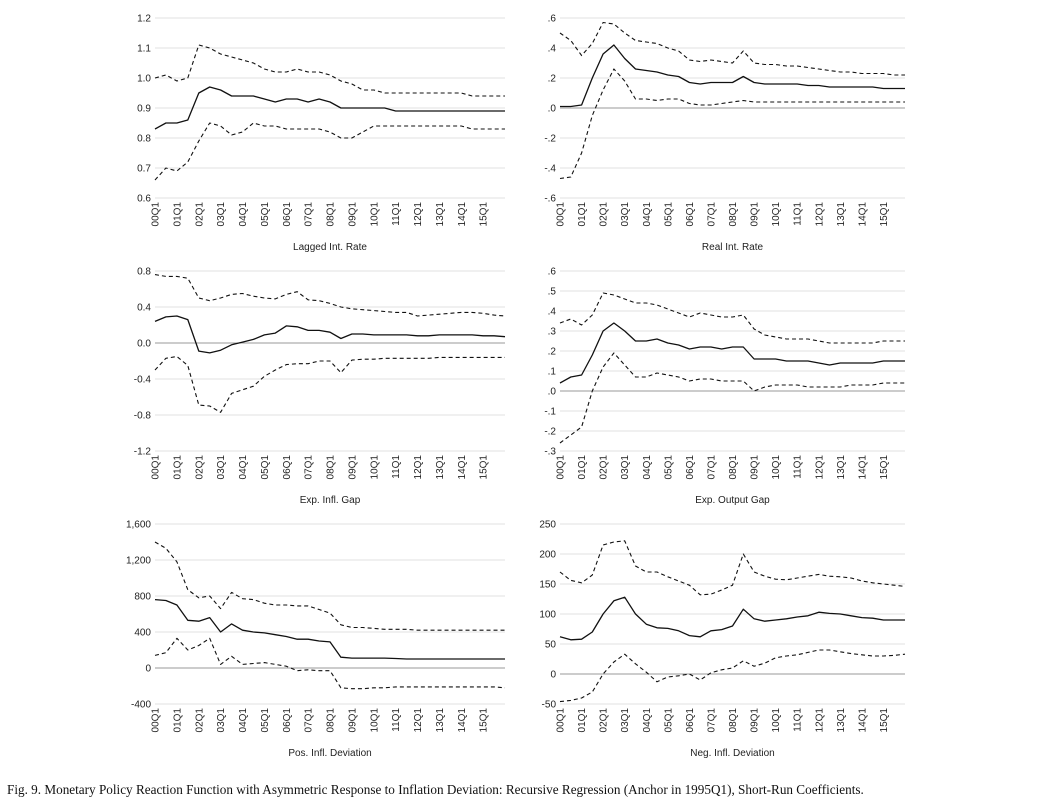 This screenshot has height=807, width=1043. I want to click on y-tick-label: -0.8, so click(143, 416).